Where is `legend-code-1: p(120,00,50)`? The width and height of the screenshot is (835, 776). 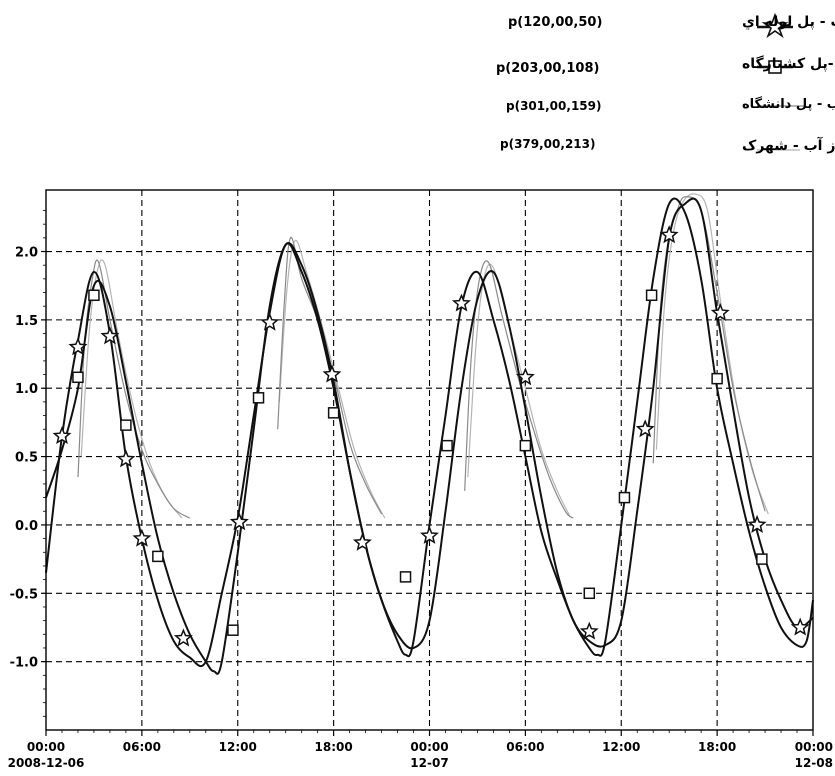 legend-code-1: p(120,00,50) is located at coordinates (555, 22).